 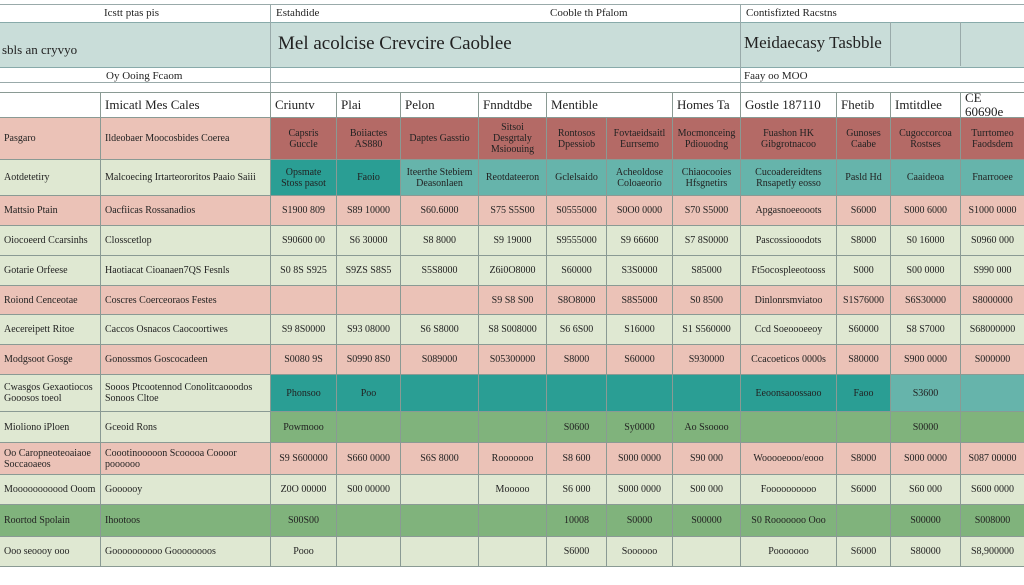 I want to click on table-cell: S930000, so click(x=706, y=359).